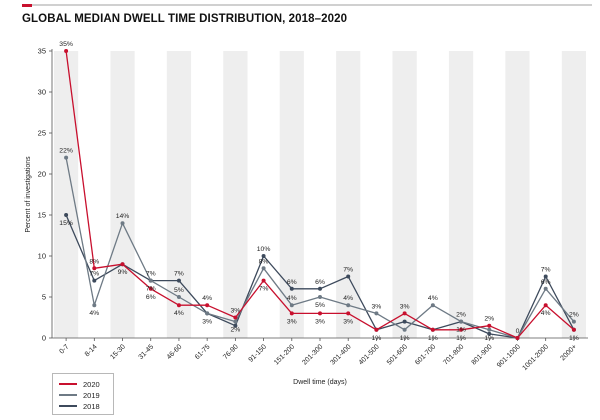 The width and height of the screenshot is (600, 420). What do you see at coordinates (453, 354) in the screenshot?
I see `x-tick-label: 701-800` at bounding box center [453, 354].